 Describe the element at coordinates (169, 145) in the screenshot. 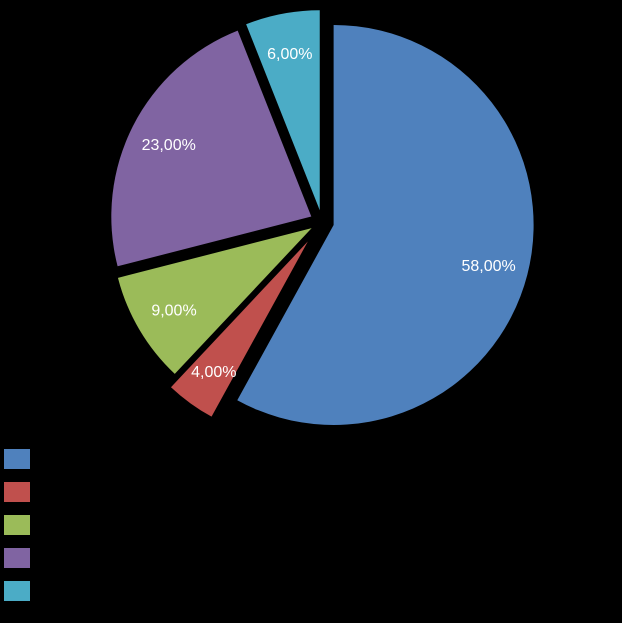

I see `slice-label: 23,00%` at that location.